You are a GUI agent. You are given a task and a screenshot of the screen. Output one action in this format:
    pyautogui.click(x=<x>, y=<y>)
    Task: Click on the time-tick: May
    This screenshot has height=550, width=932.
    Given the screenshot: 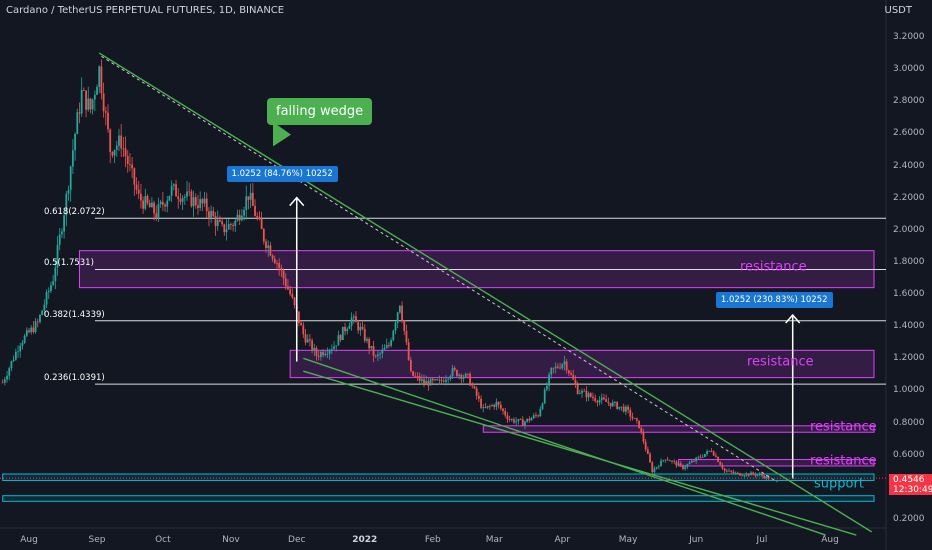 What is the action you would take?
    pyautogui.click(x=628, y=540)
    